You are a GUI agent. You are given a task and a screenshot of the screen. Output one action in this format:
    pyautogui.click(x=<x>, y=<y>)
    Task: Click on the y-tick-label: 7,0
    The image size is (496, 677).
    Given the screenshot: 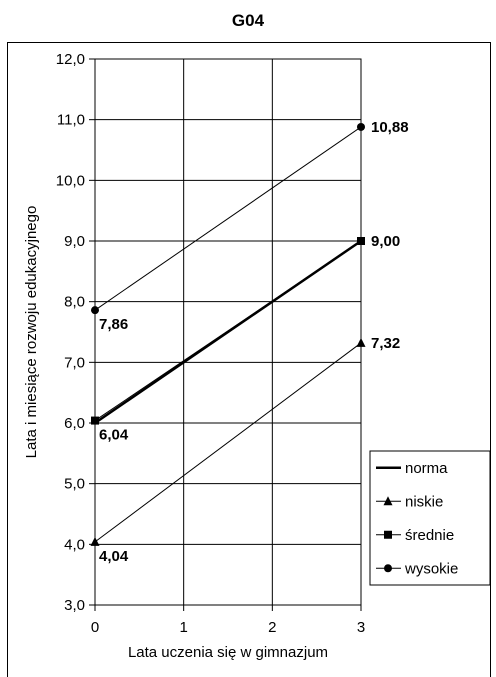 What is the action you would take?
    pyautogui.click(x=74, y=362)
    